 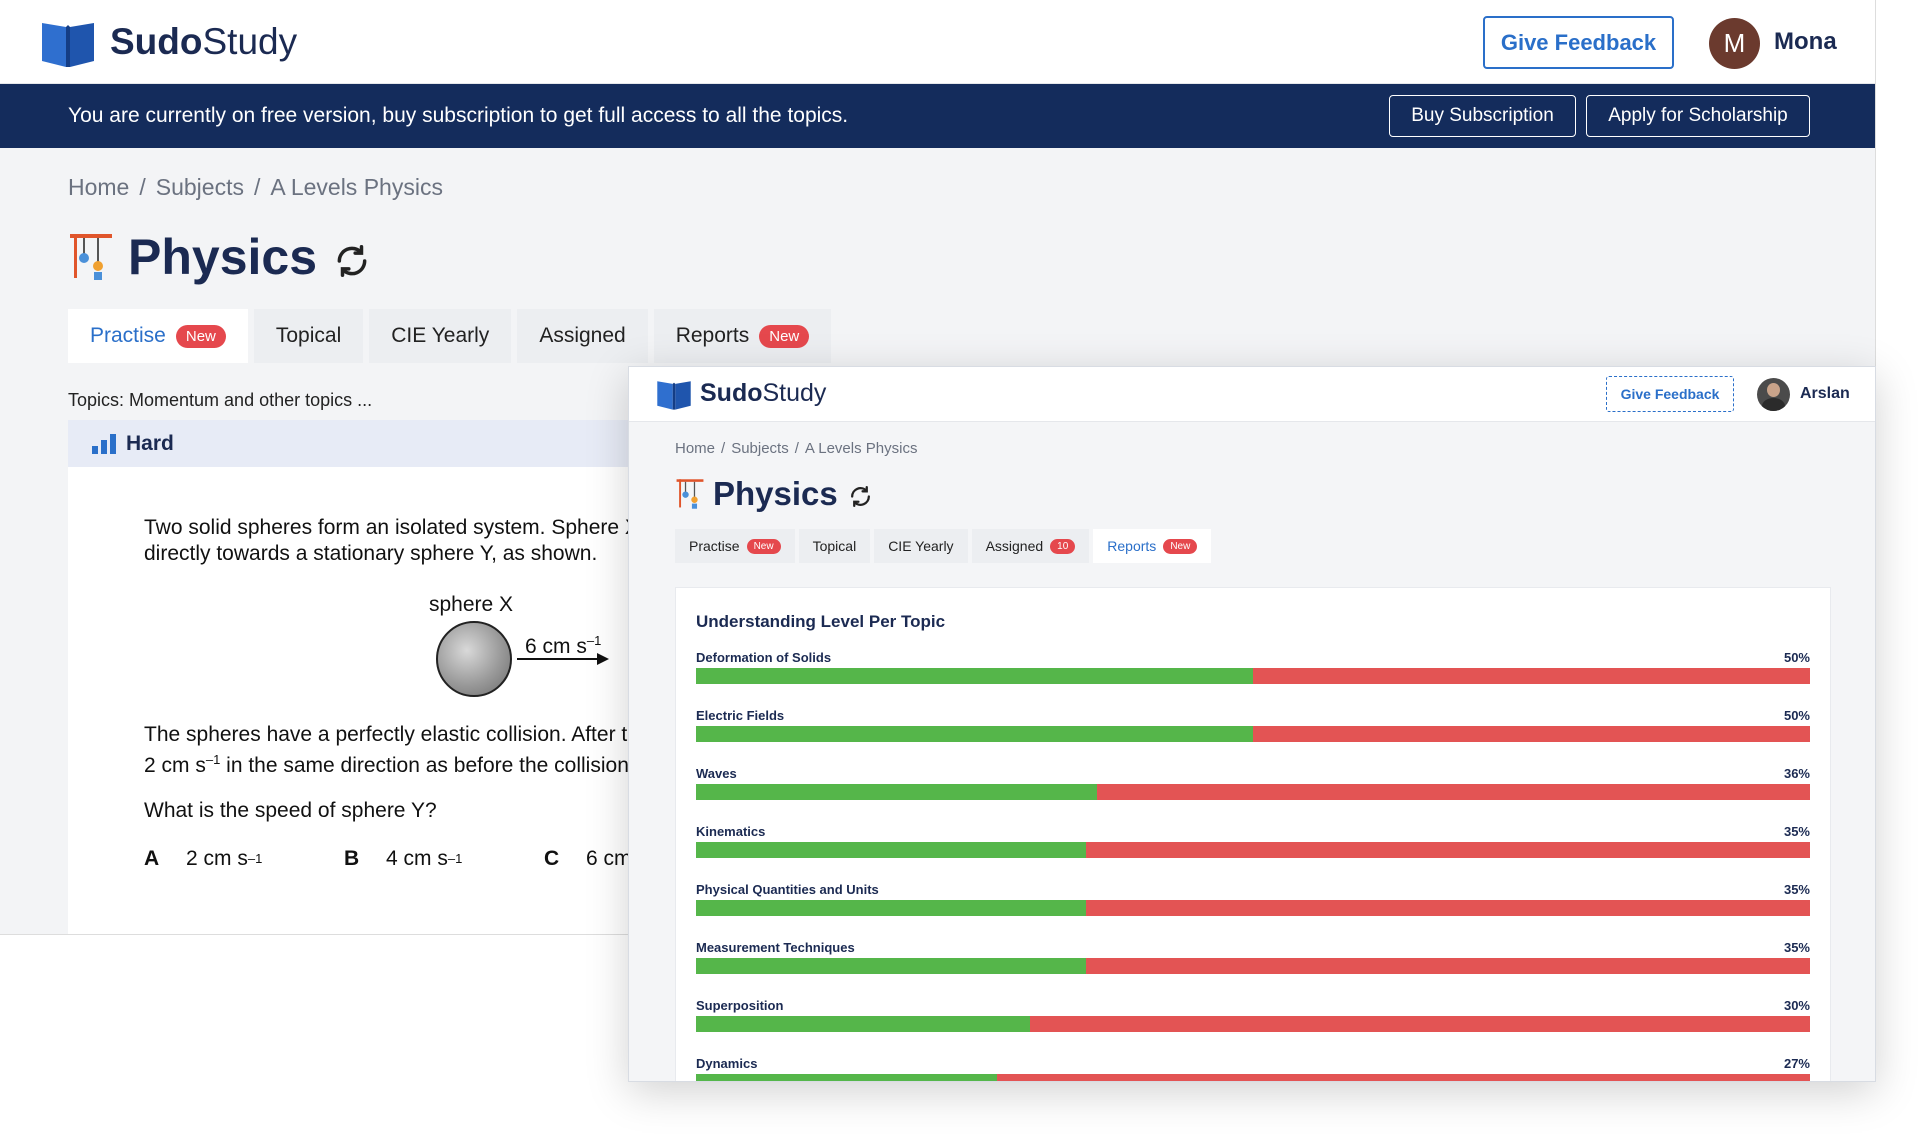 What do you see at coordinates (712, 335) in the screenshot?
I see `tab-label: Reports` at bounding box center [712, 335].